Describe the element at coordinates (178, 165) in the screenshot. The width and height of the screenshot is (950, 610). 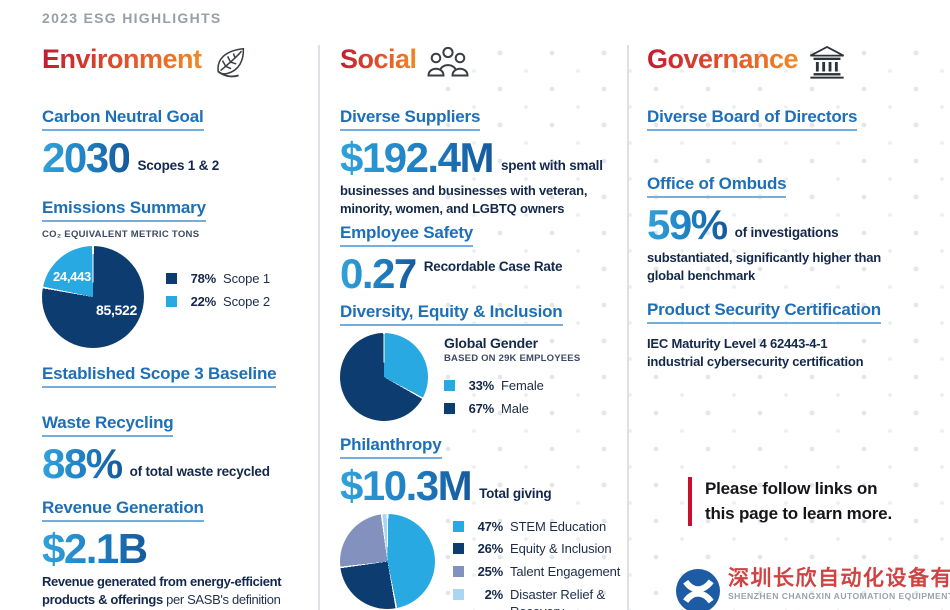
I see `stat-suffix: Scopes 1 & 2` at that location.